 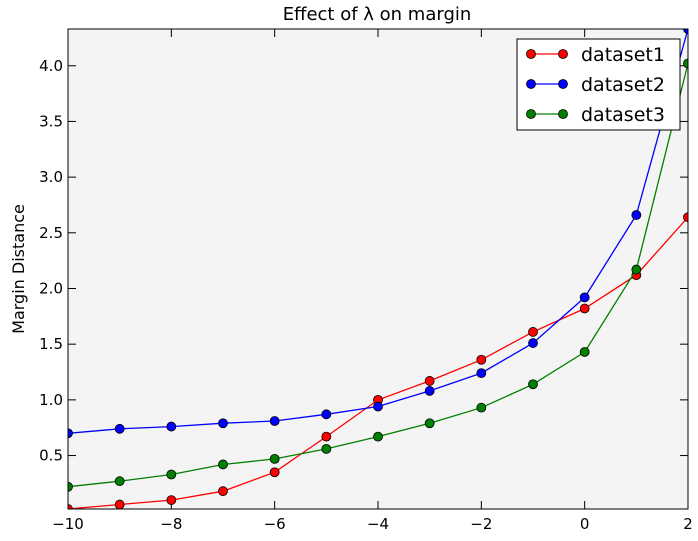 I want to click on y-axis-label: Margin Distance, so click(x=18, y=269).